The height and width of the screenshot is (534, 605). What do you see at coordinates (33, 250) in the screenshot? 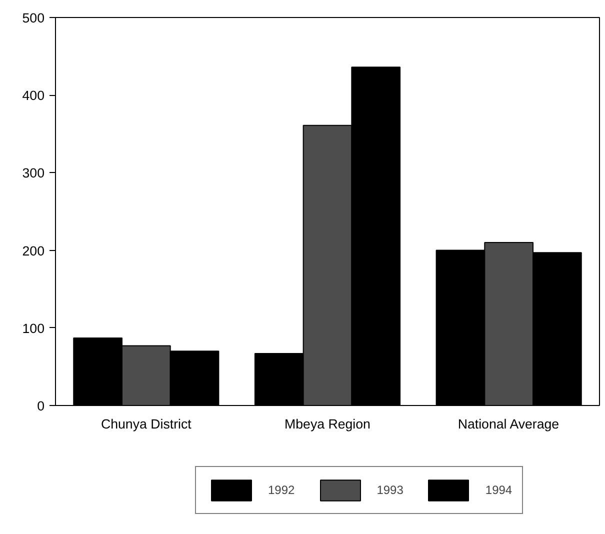
I see `y-tick-label: 200` at bounding box center [33, 250].